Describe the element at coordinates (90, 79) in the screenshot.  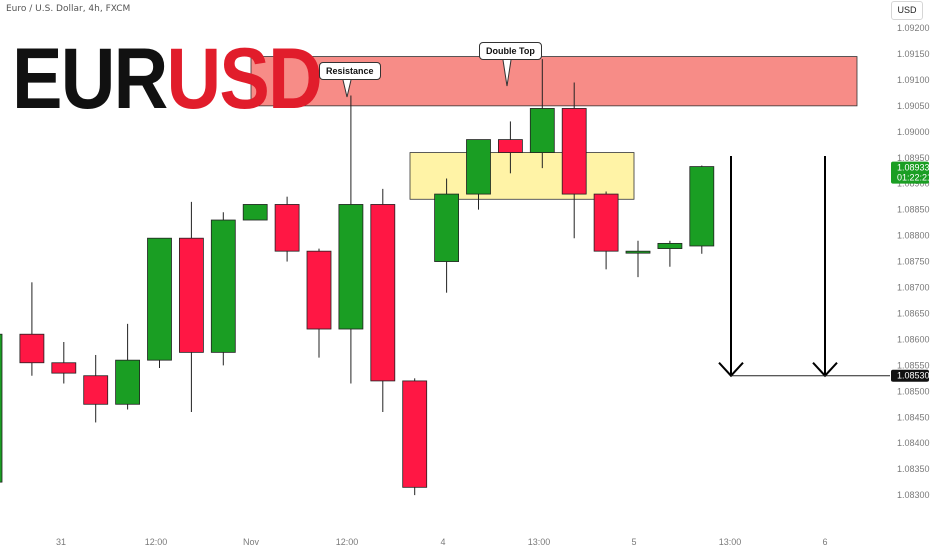
I see `brand-part-eur: EUR` at that location.